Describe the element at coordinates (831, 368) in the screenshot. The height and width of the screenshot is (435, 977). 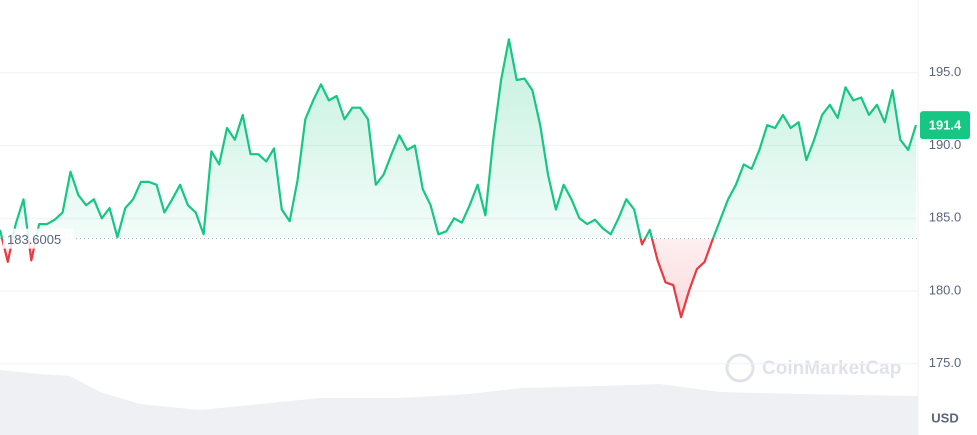
I see `watermark-text: CoinMarketCap` at that location.